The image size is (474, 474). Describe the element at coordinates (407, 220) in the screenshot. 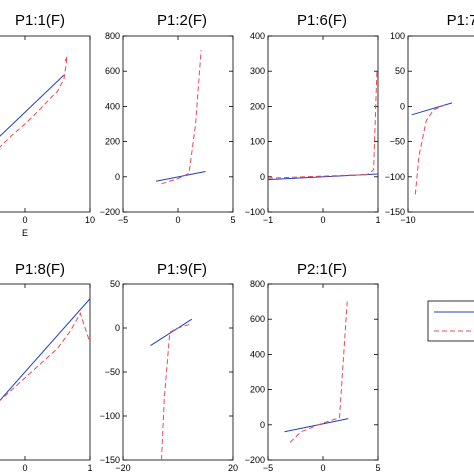

I see `x-tick-label: −10` at that location.